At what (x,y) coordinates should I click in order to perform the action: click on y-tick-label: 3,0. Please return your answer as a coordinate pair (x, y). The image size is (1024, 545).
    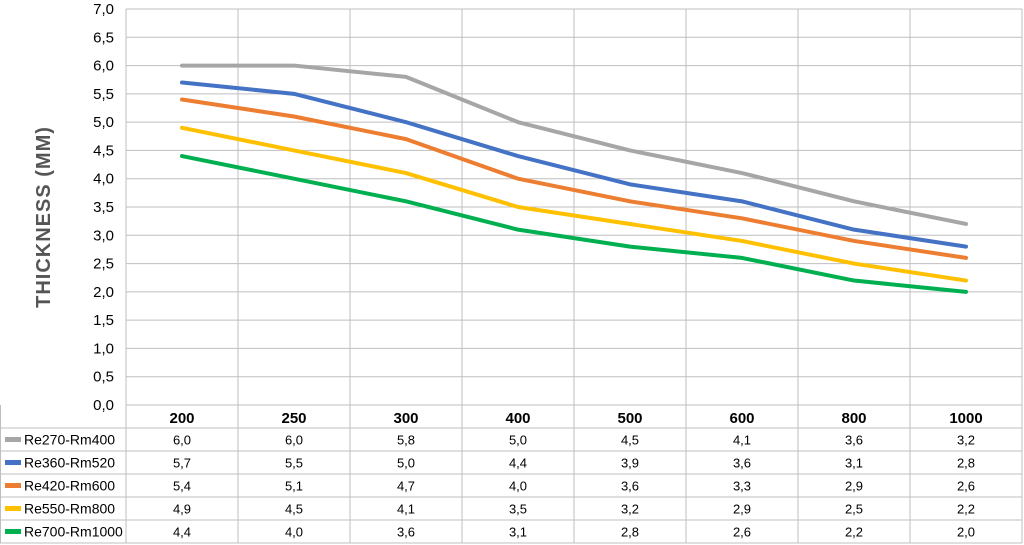
    Looking at the image, I should click on (103, 235).